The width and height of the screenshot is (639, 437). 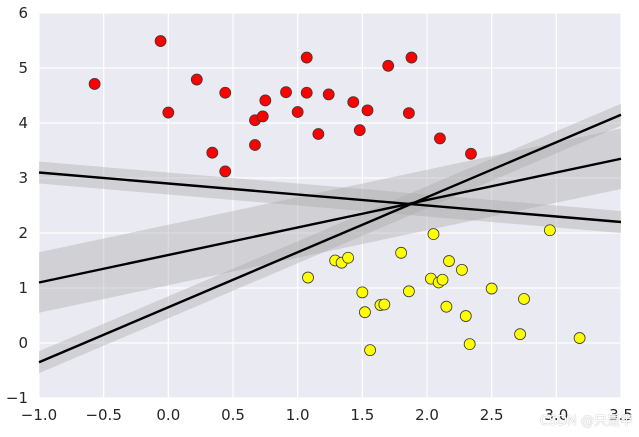 I want to click on y-tick-label-3: 2, so click(x=23, y=233).